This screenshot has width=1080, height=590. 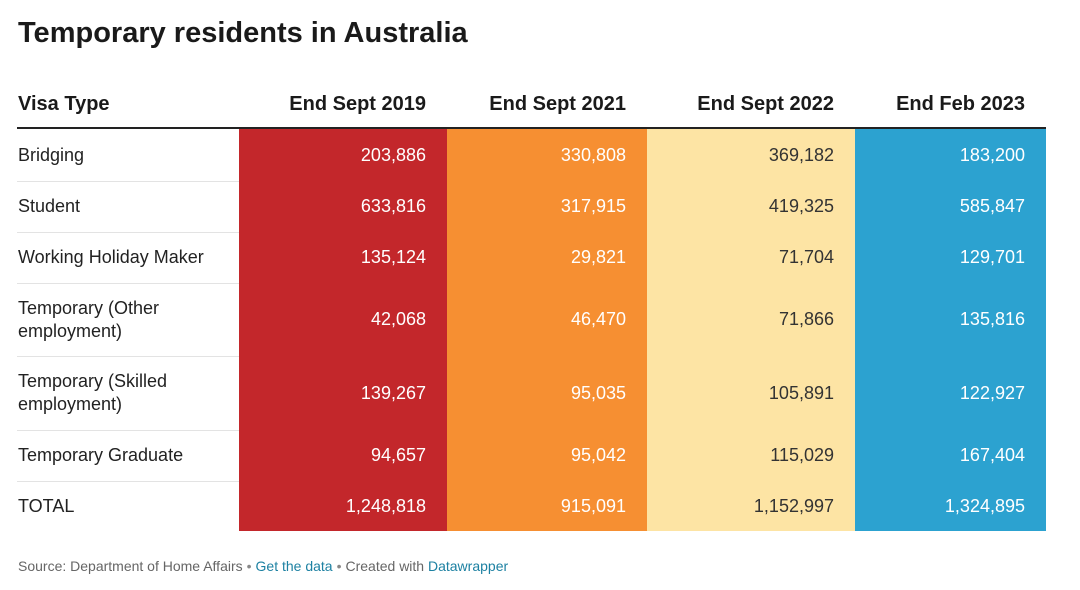 What do you see at coordinates (992, 455) in the screenshot?
I see `table-cell: 167,404` at bounding box center [992, 455].